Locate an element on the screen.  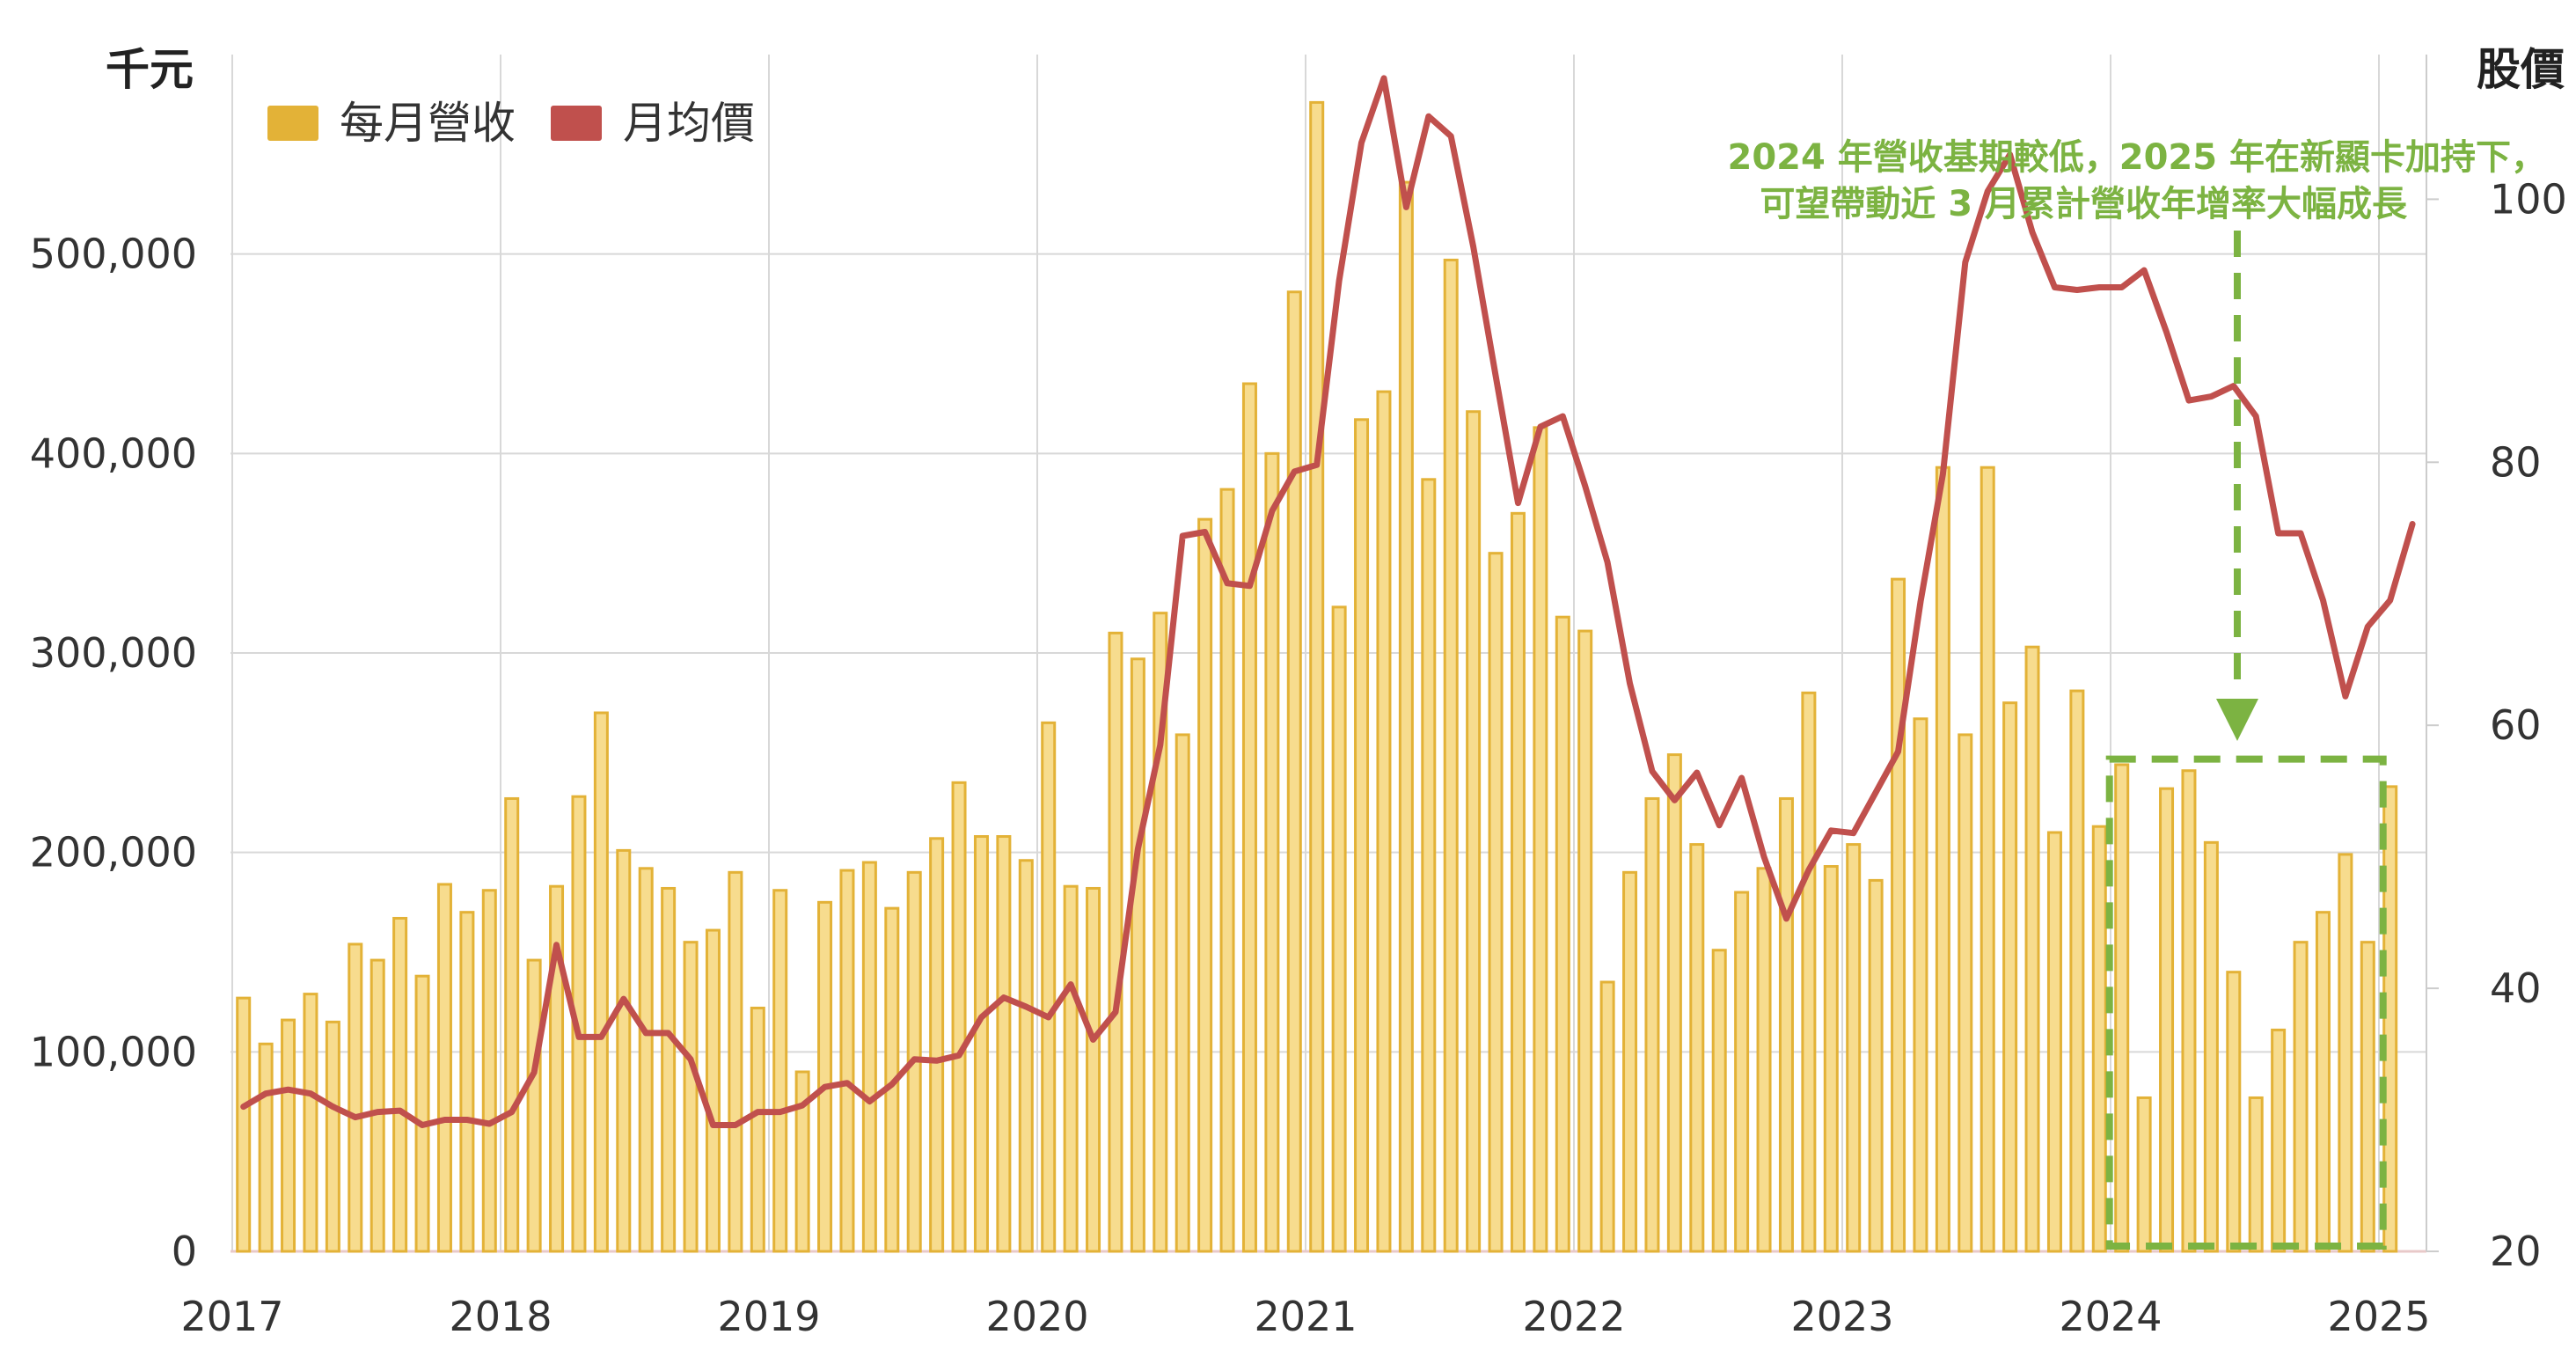
x-tick-label: 2018 is located at coordinates (500, 1317).